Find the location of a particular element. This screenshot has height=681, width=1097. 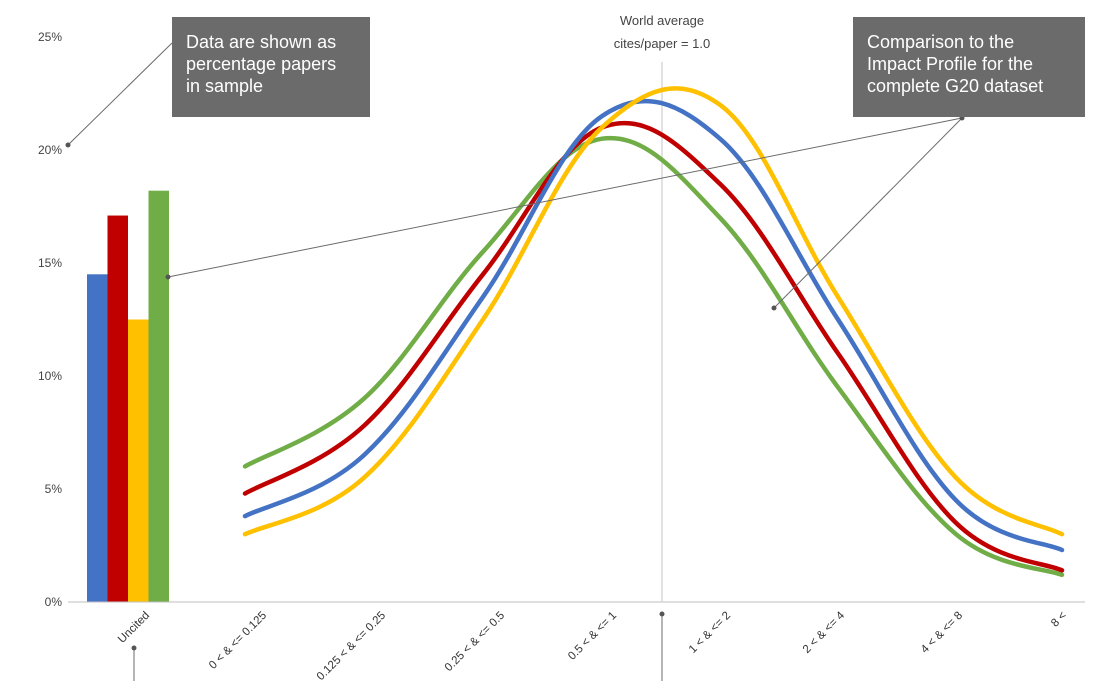

y-tick-label: 20% is located at coordinates (50, 150).